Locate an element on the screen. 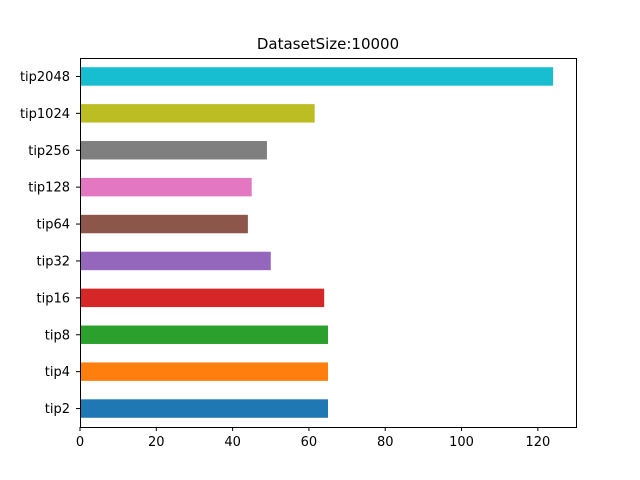  y-tick-label: tip1024 is located at coordinates (45, 114).